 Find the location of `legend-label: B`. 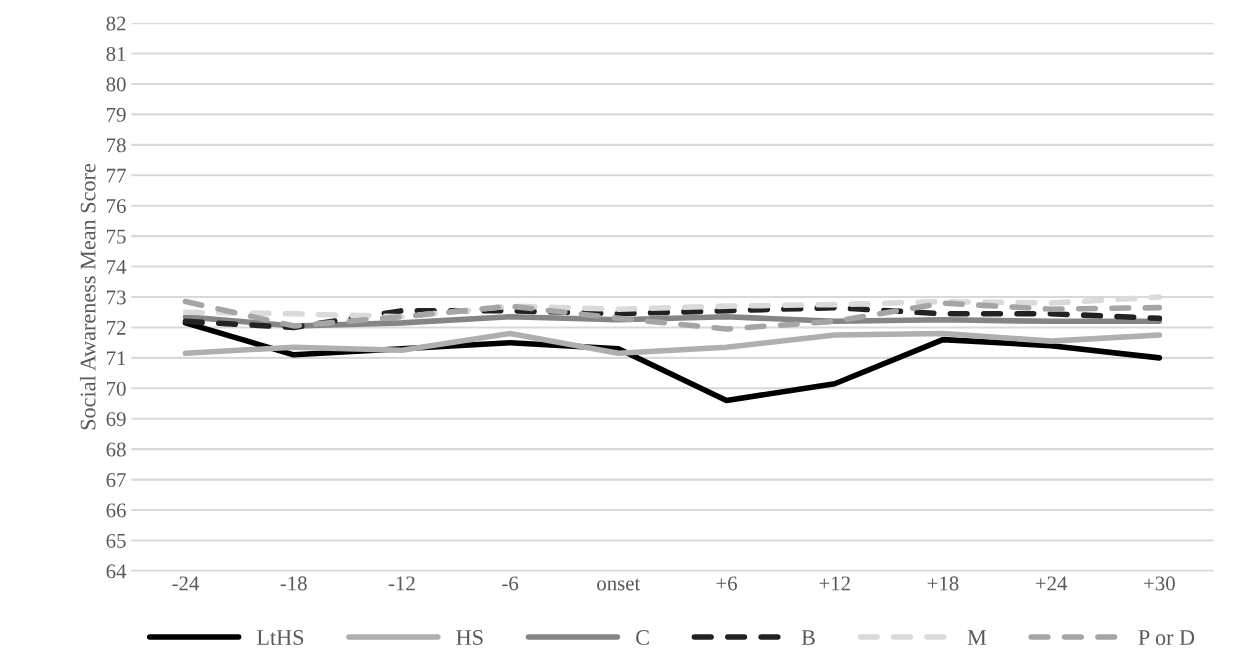

legend-label: B is located at coordinates (808, 637).